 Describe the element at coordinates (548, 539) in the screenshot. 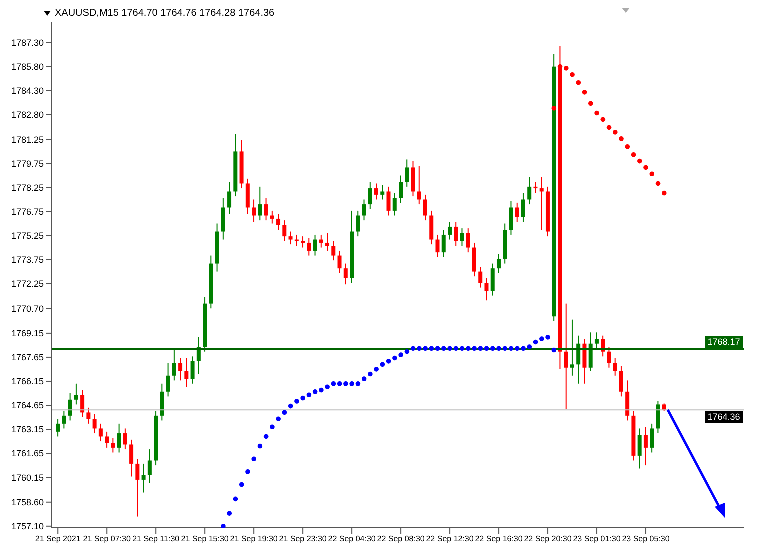

I see `x-tick-label: 22 Sep 20:30` at that location.